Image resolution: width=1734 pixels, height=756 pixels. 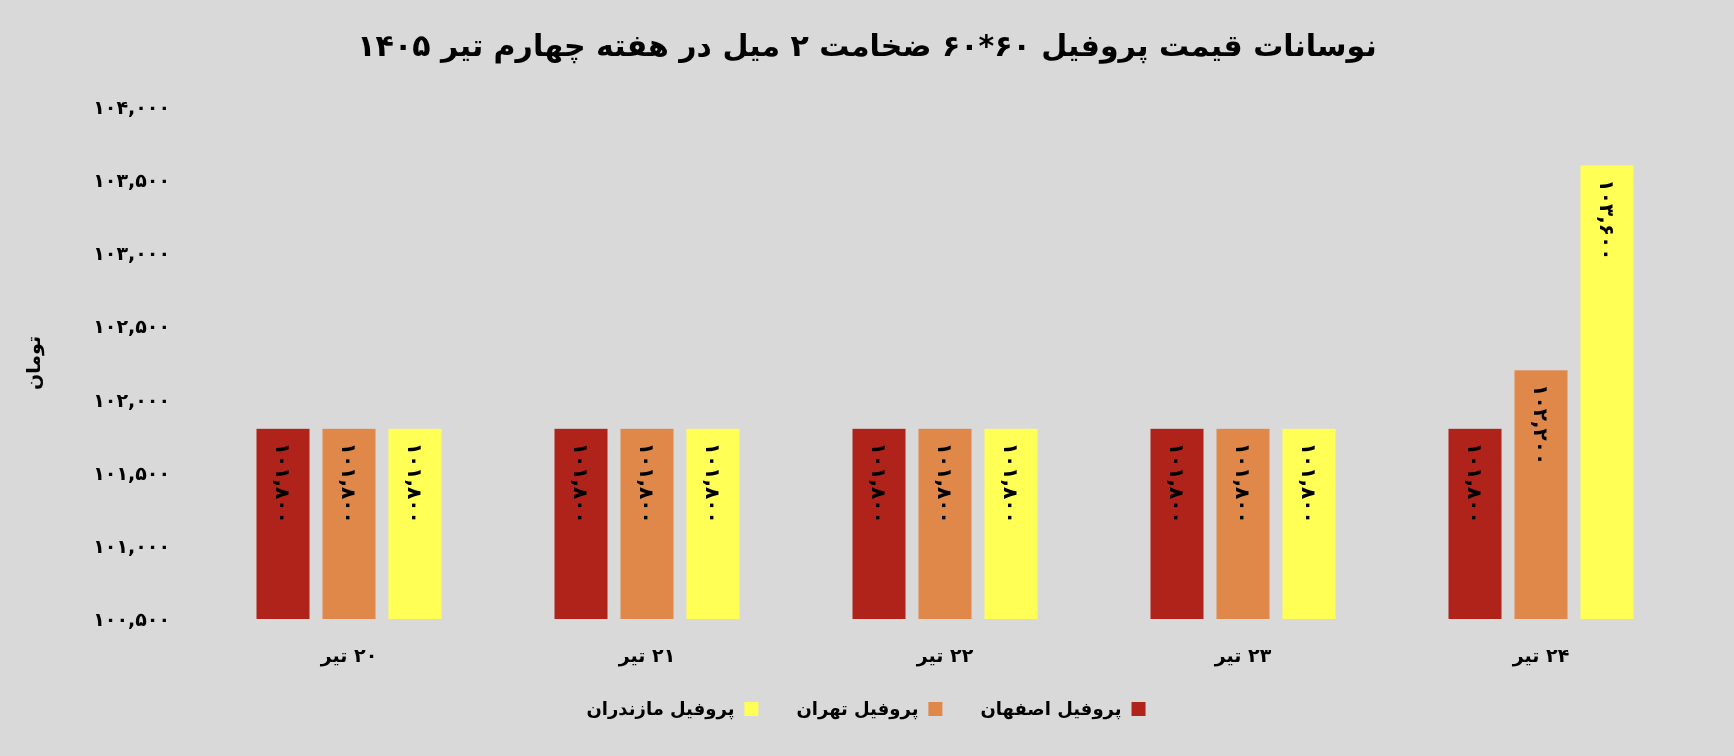 I want to click on y-tick-label: ۱۰۳,۵۰۰, so click(x=131, y=180).